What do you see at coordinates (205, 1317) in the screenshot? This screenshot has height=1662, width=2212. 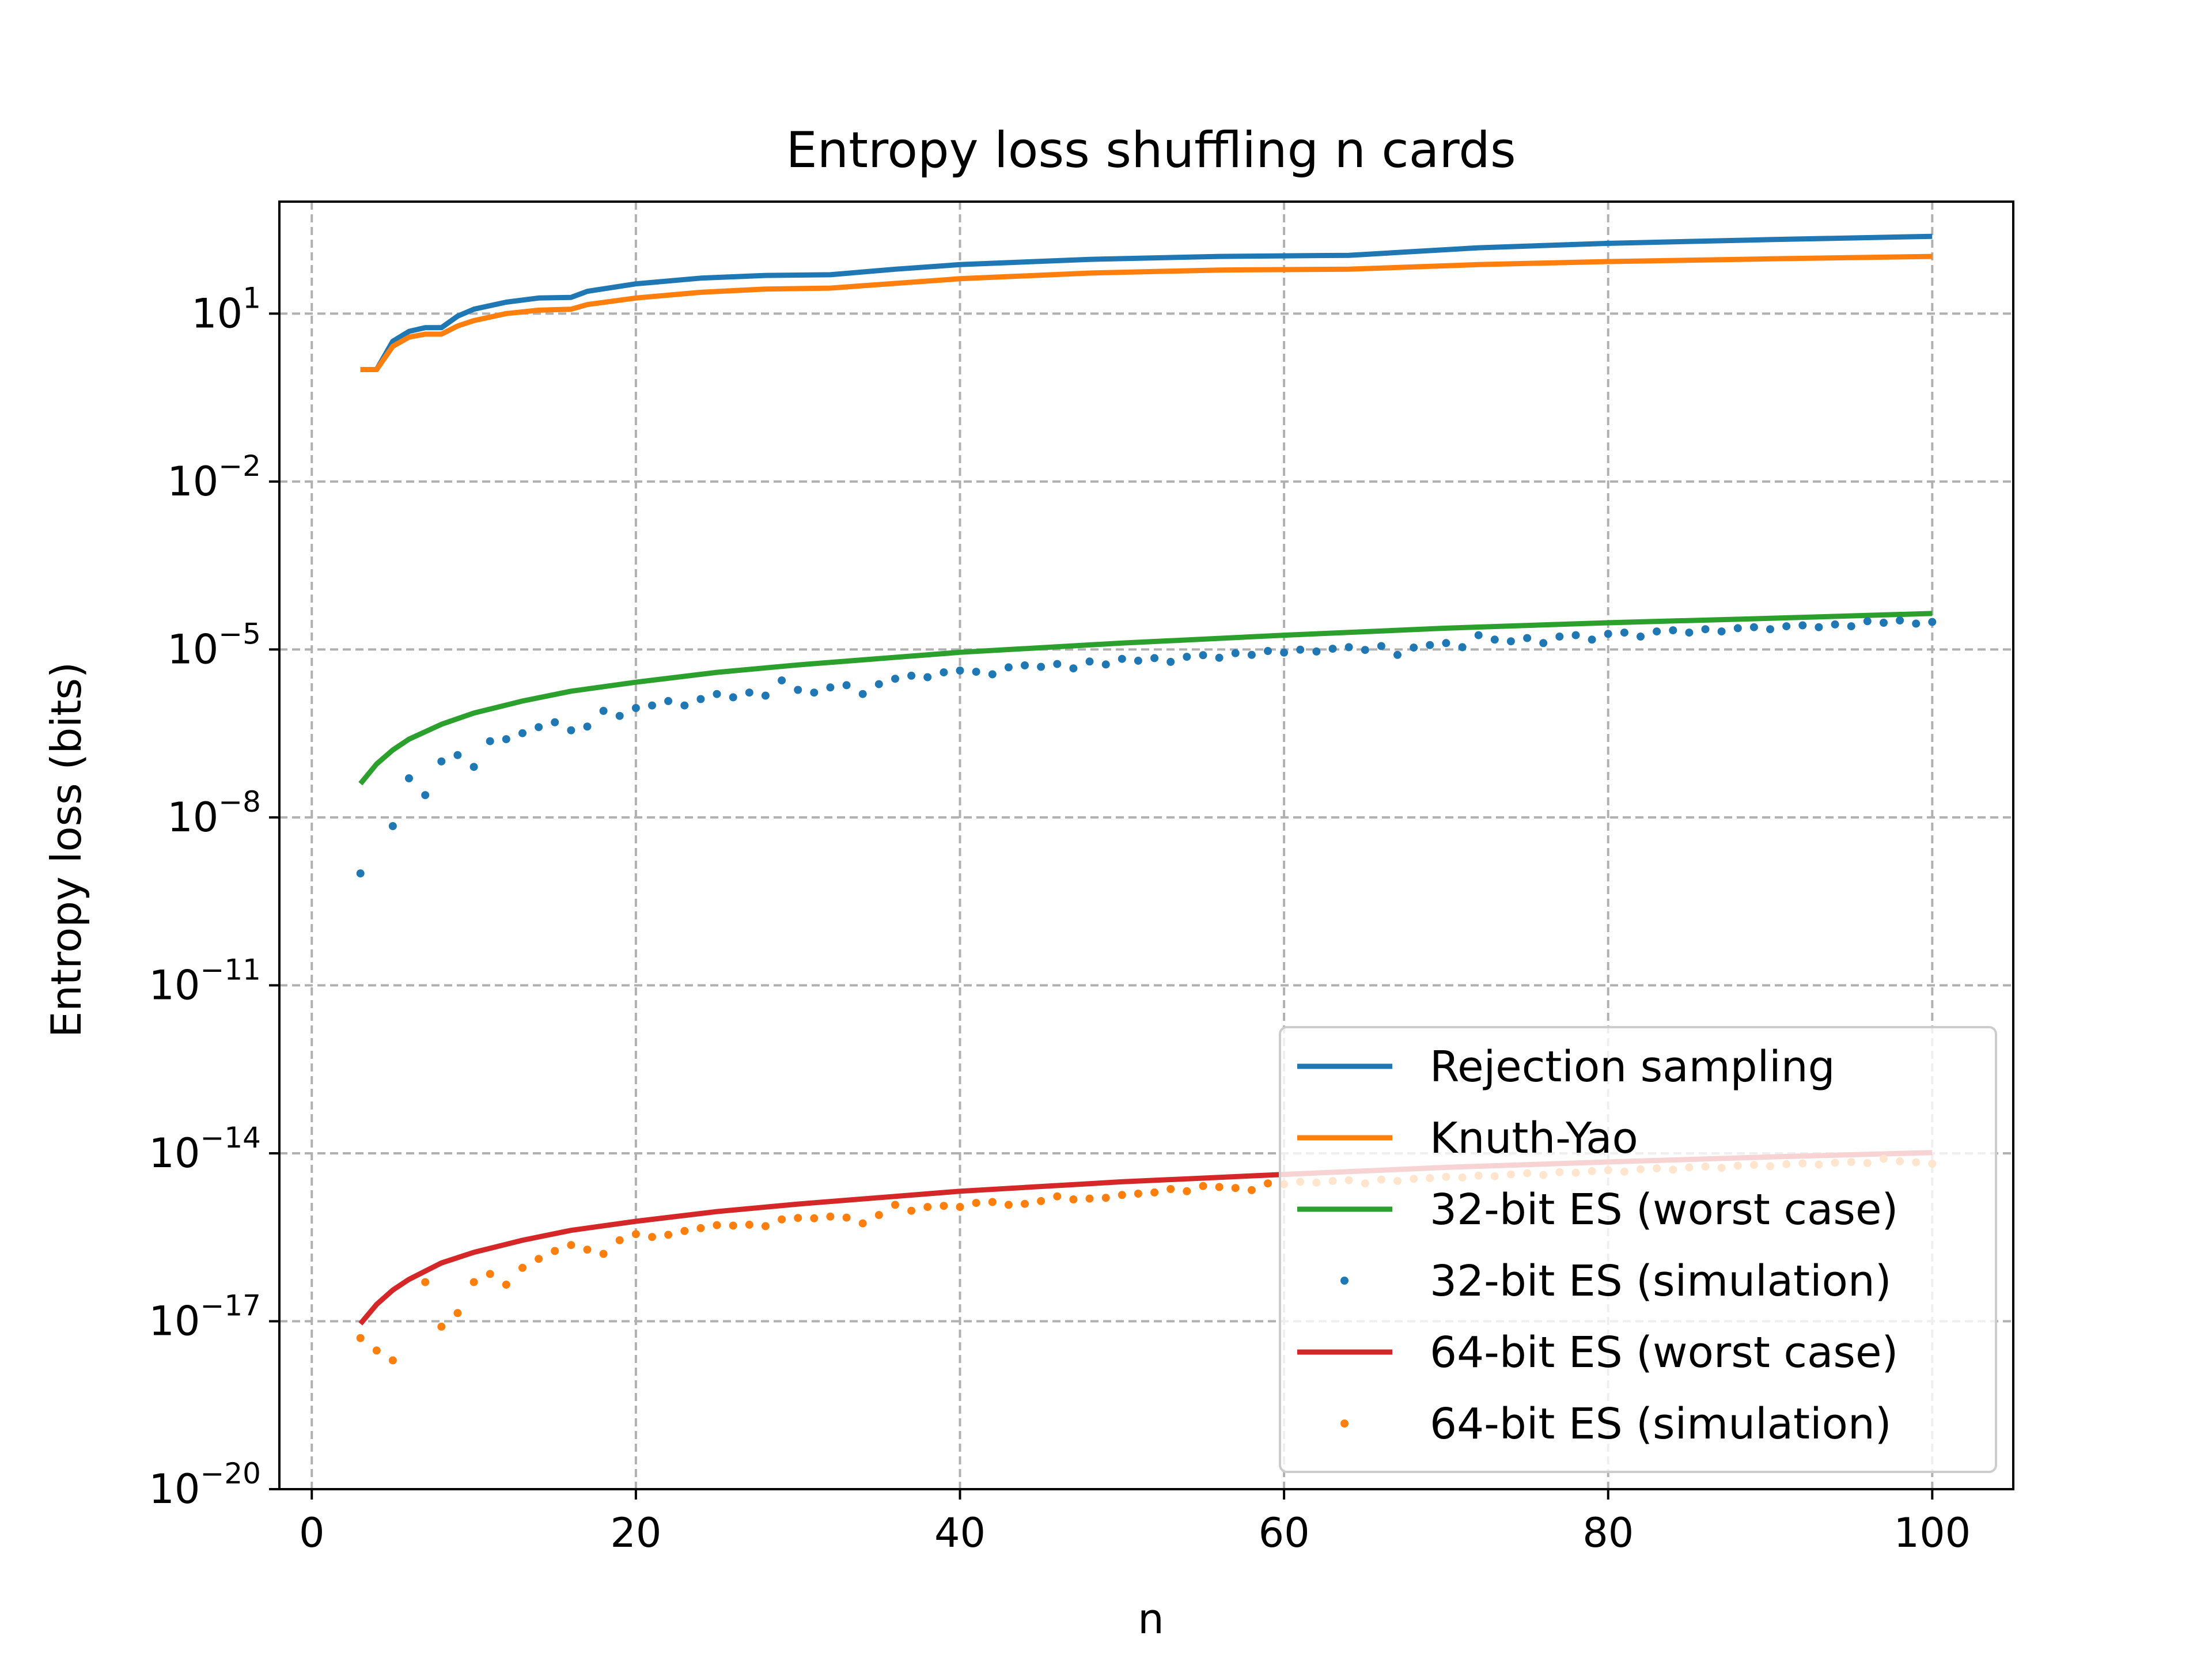 I see `y-tick-label: 10⁻¹⁷` at bounding box center [205, 1317].